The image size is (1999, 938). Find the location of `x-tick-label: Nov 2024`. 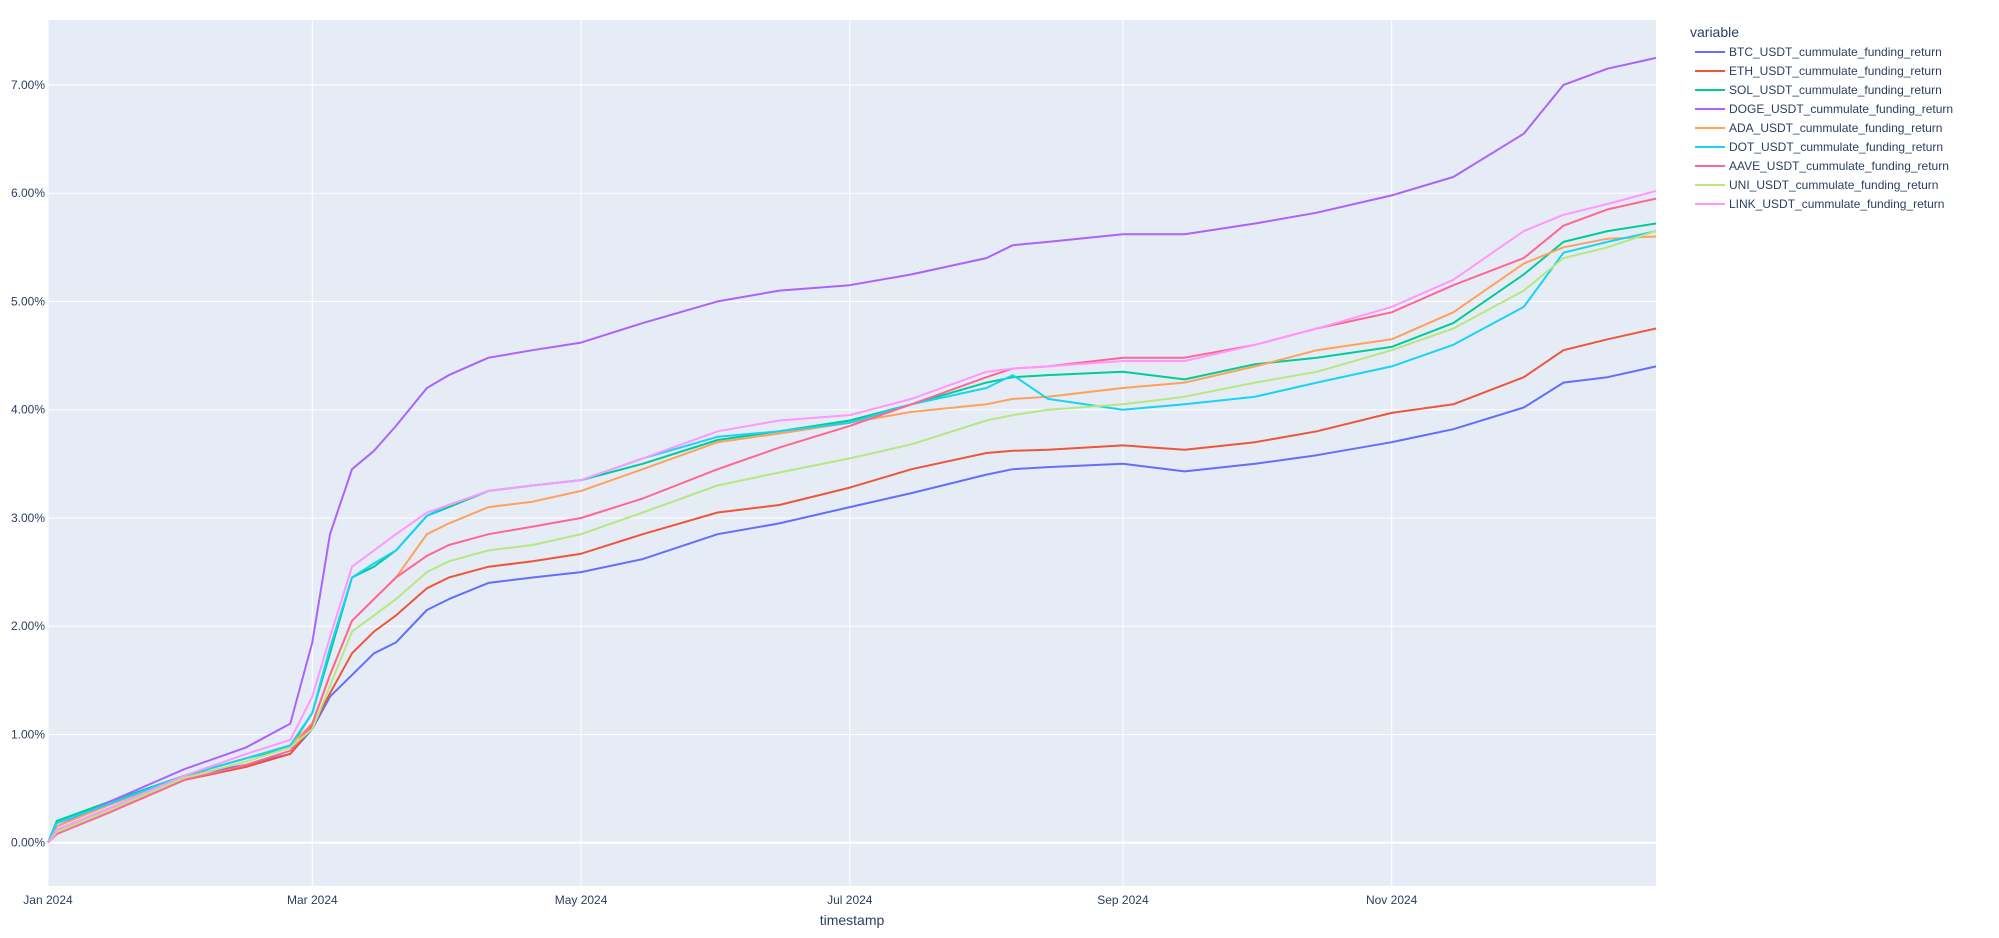

x-tick-label: Nov 2024 is located at coordinates (1392, 900).